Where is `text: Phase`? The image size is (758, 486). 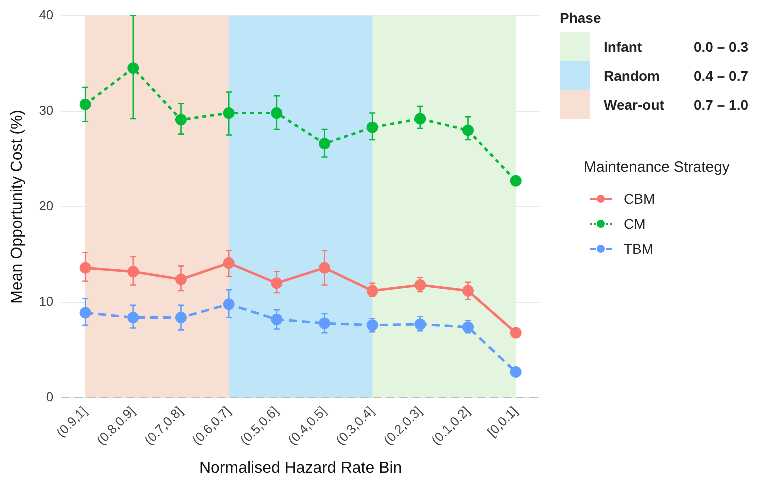 text: Phase is located at coordinates (581, 18).